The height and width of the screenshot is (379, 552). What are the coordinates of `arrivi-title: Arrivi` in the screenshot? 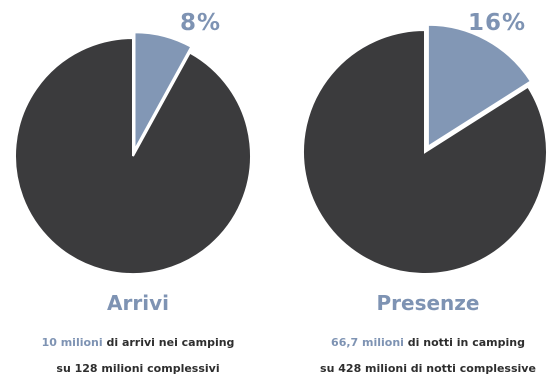 It's located at (138, 303).